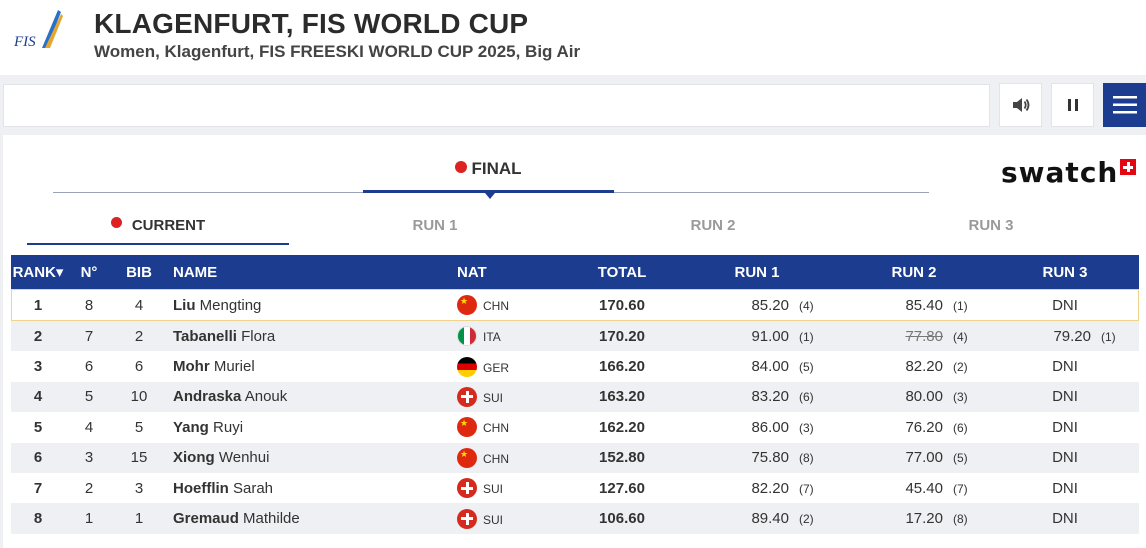 This screenshot has height=548, width=1146. What do you see at coordinates (38, 34) in the screenshot?
I see `fis-logo: FIS` at bounding box center [38, 34].